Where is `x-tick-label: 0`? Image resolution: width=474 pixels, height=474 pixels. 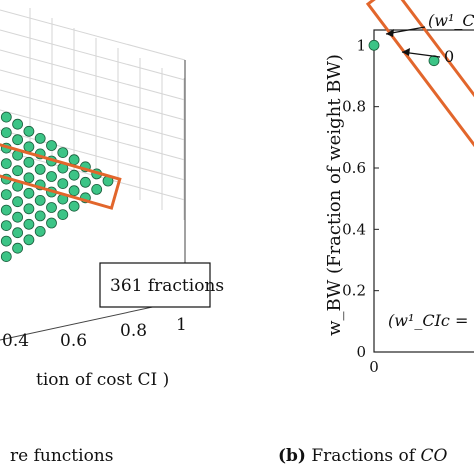
x-tick-label: 0 is located at coordinates (374, 367).